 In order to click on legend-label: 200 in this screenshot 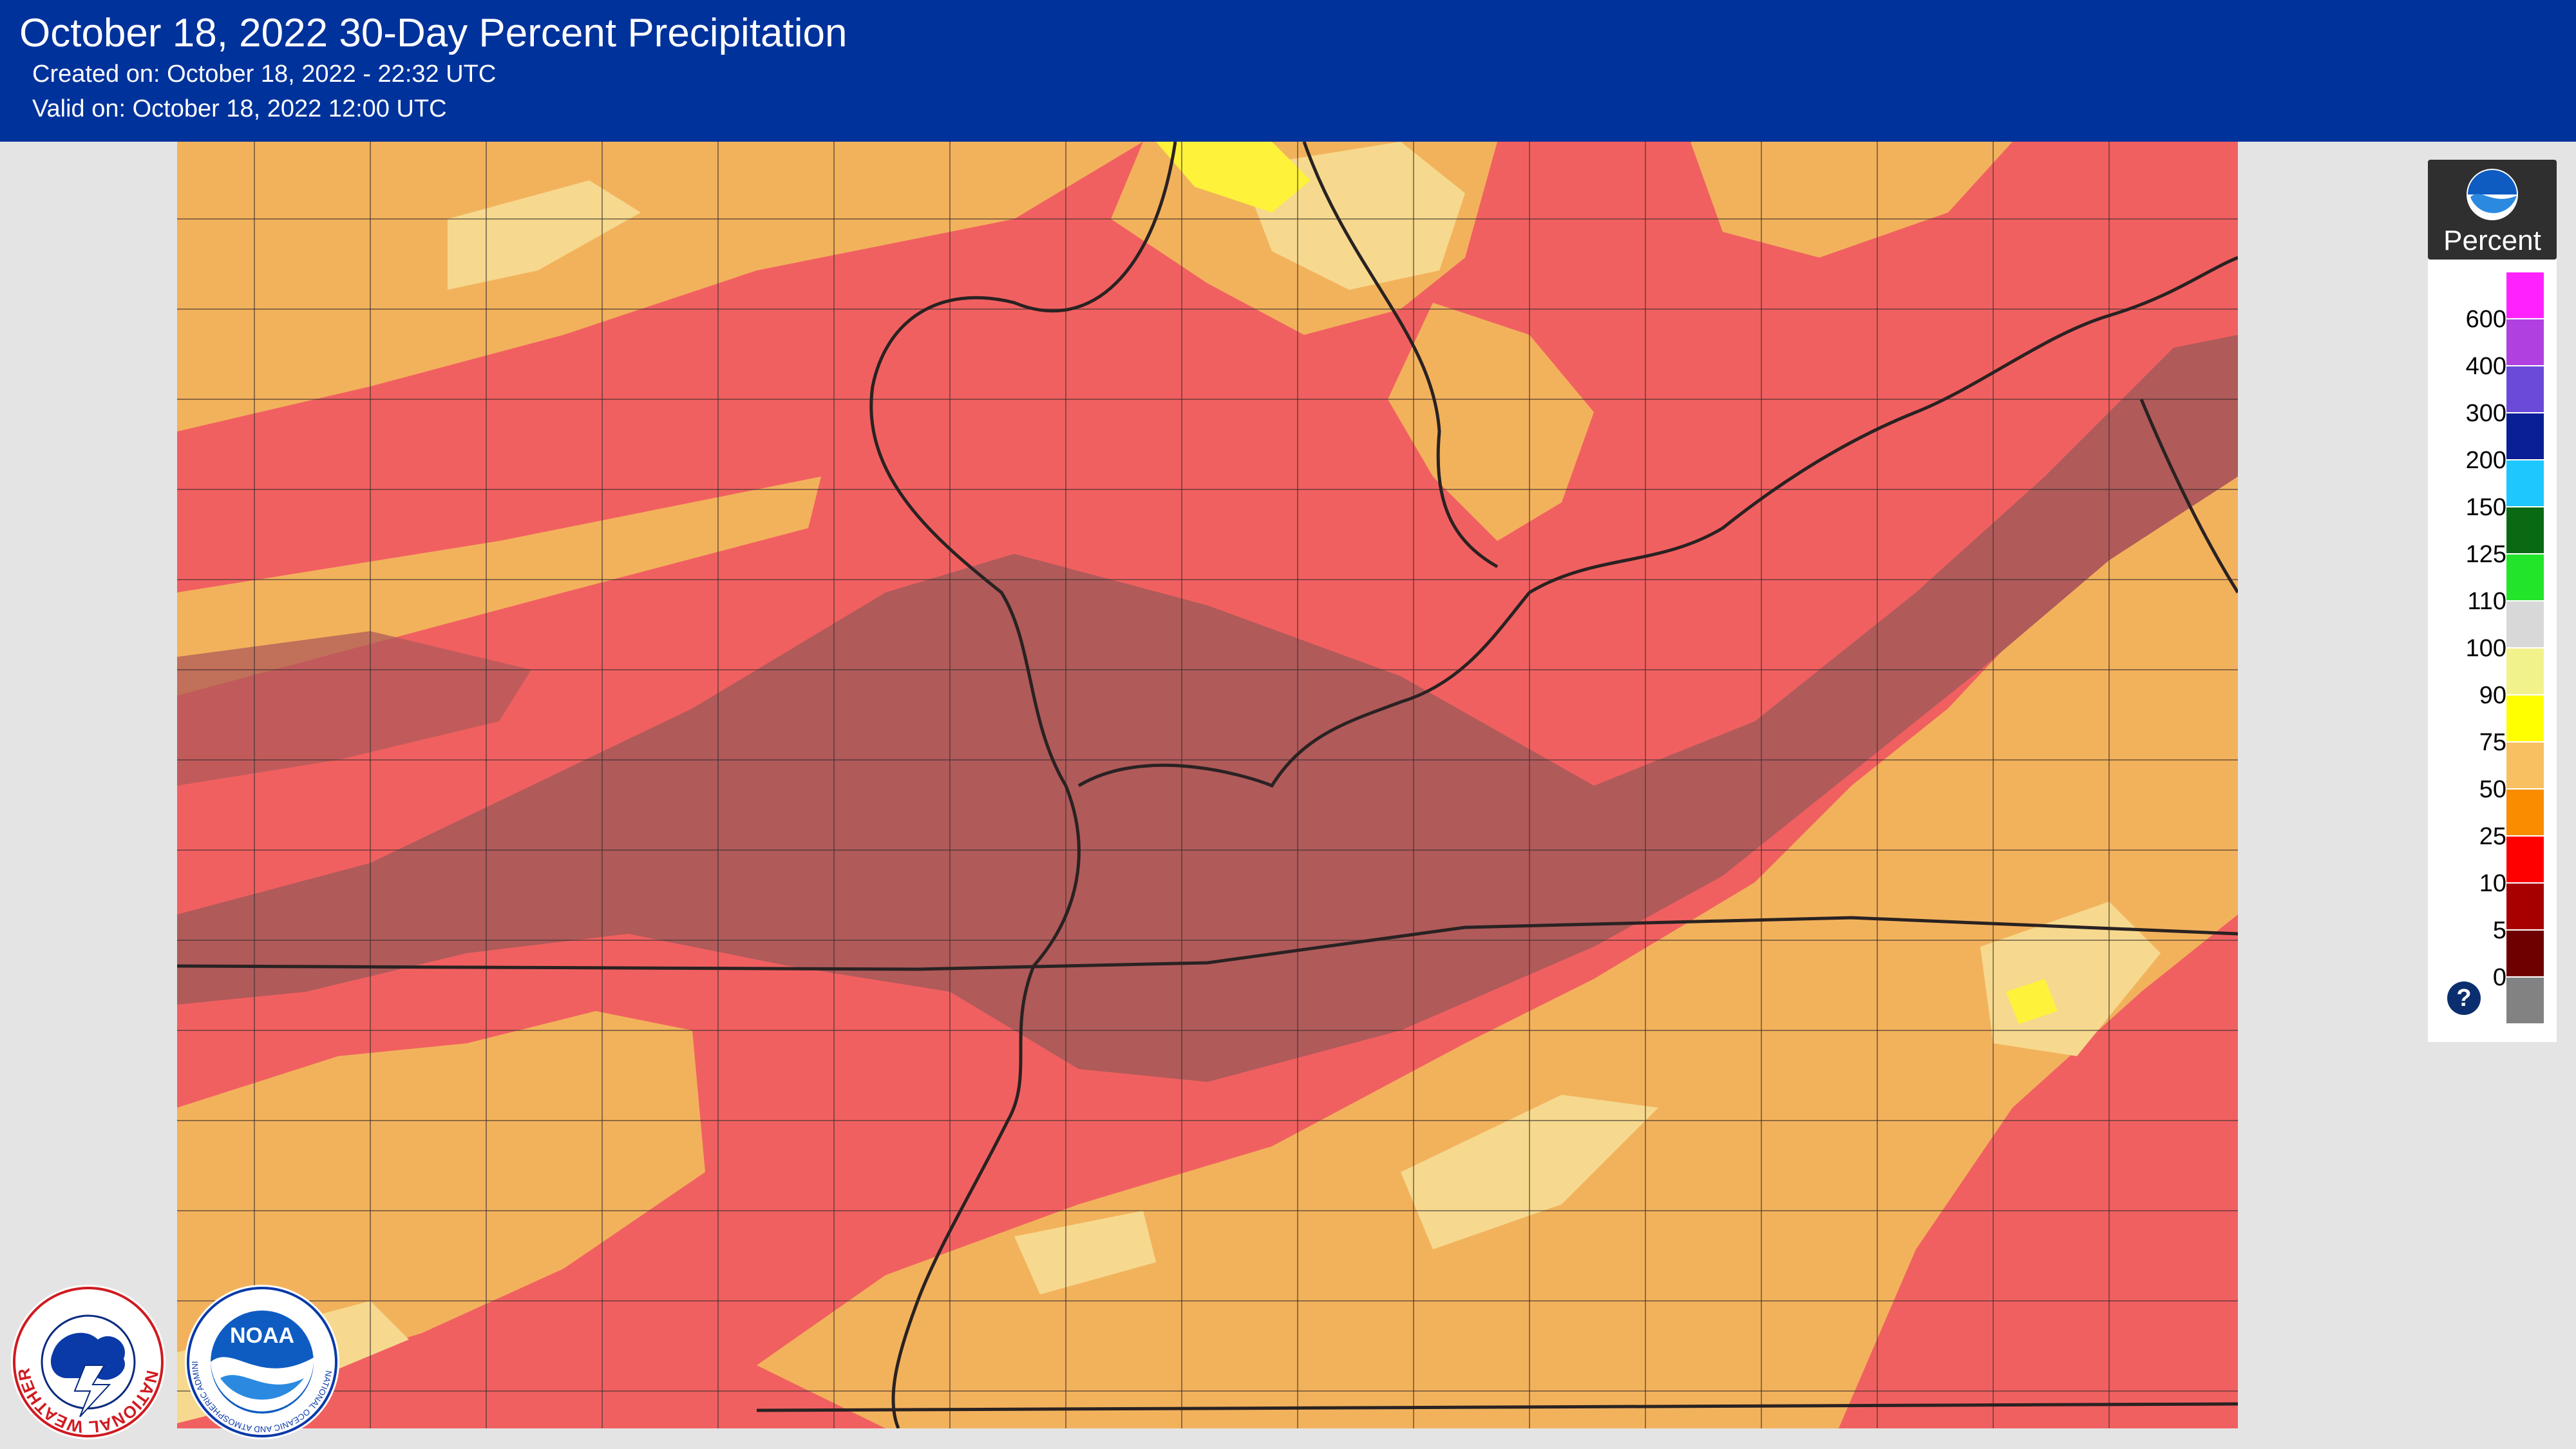, I will do `click(2485, 461)`.